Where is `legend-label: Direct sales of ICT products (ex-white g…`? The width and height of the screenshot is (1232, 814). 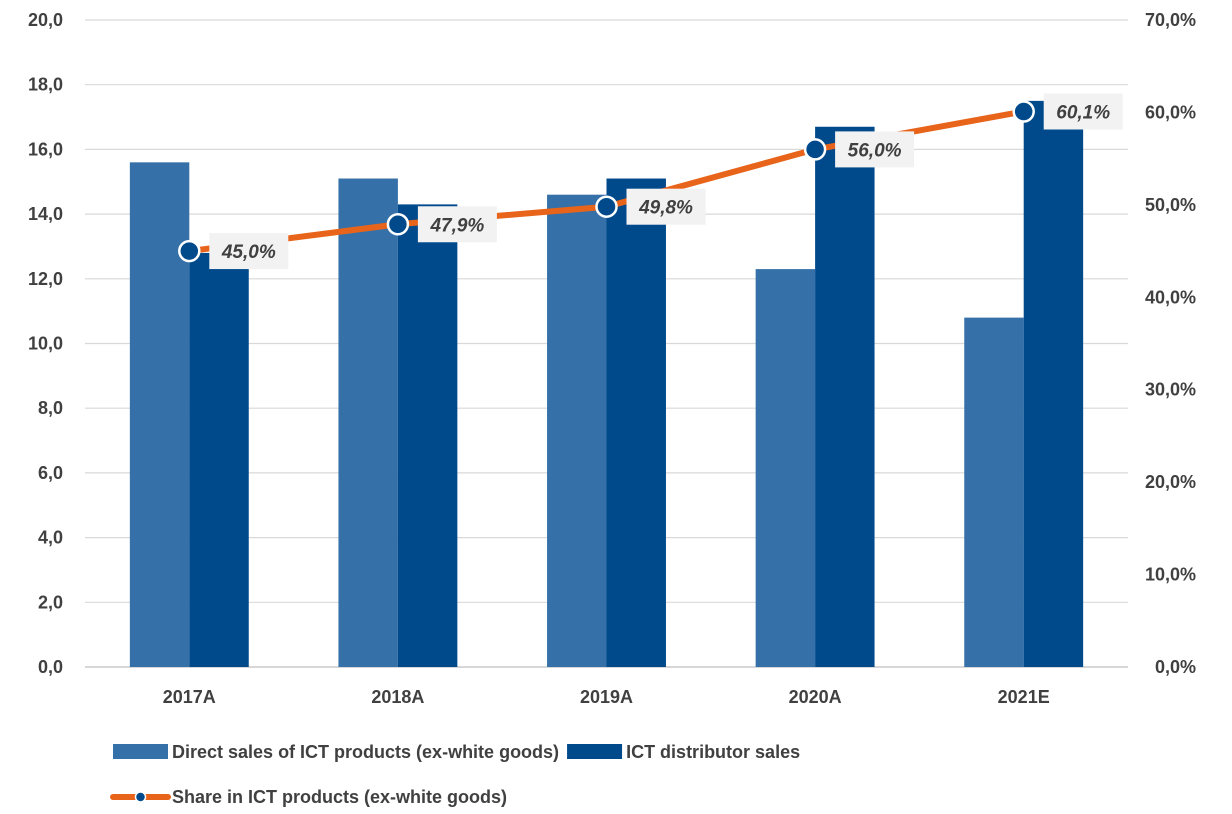
legend-label: Direct sales of ICT products (ex-white g… is located at coordinates (365, 752).